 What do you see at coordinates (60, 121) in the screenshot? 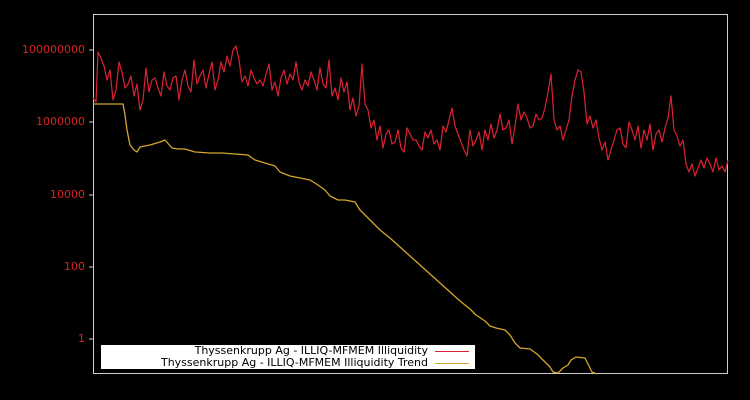
I see `y-tick-label: 1000000` at bounding box center [60, 121].